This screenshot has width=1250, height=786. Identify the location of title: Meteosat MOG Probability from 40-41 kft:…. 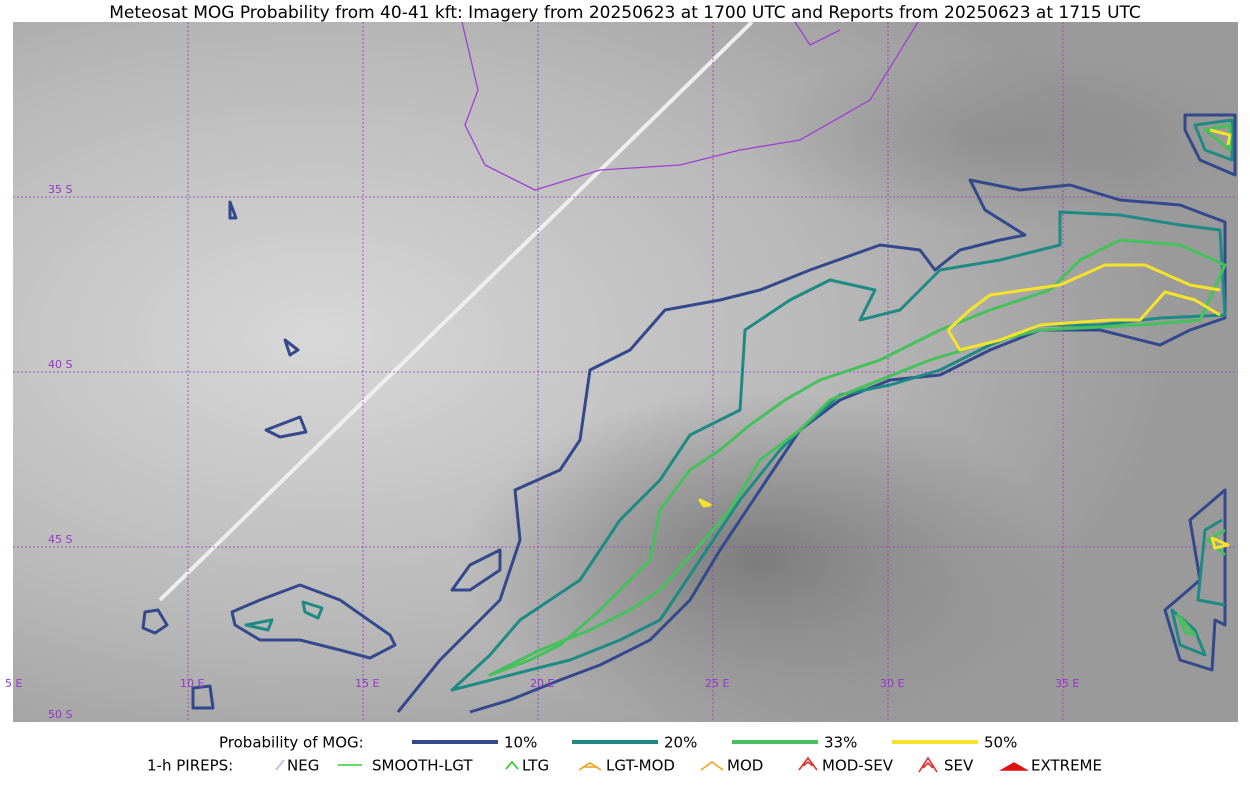
(625, 13).